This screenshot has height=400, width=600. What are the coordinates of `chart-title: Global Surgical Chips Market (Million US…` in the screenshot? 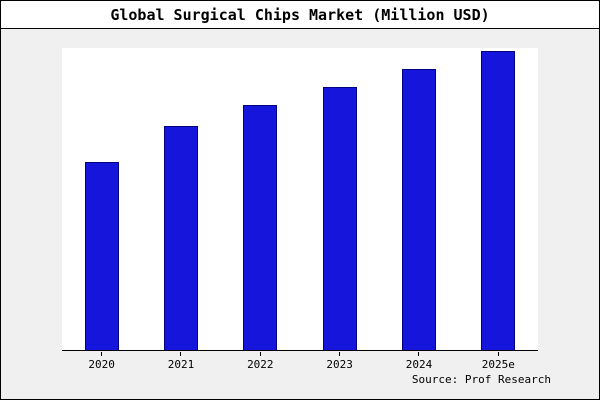 It's located at (300, 15).